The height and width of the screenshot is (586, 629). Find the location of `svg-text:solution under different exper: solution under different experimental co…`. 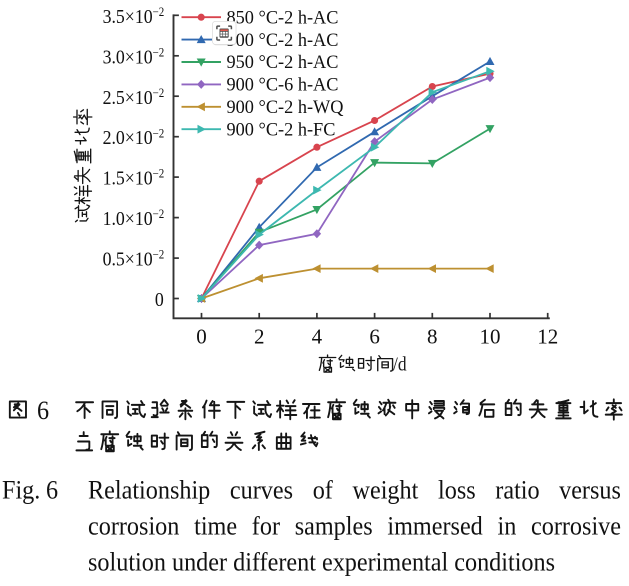

svg-text:solution under different exper: solution under different experimental co… is located at coordinates (321, 563).